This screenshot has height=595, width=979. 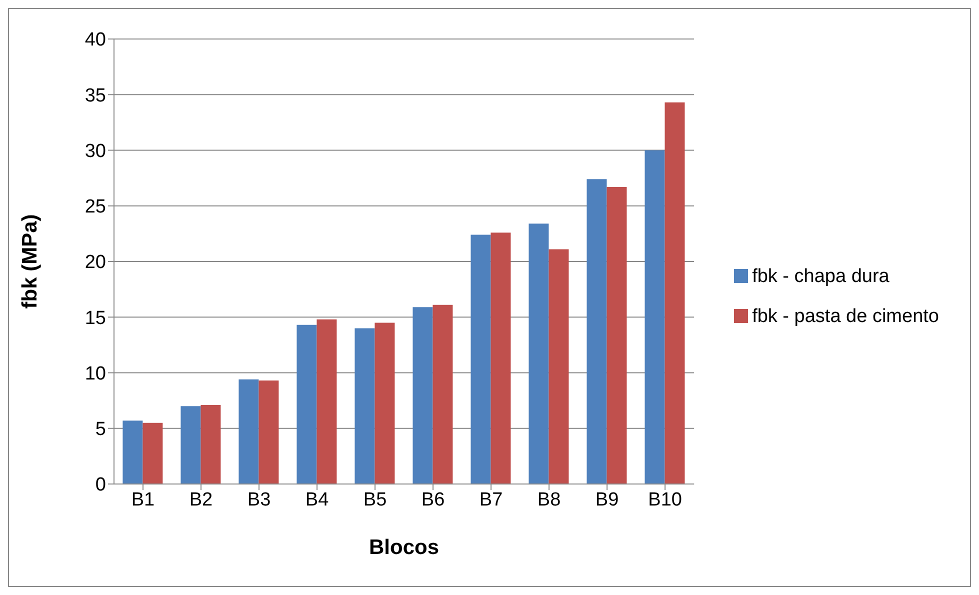 I want to click on x-tick-label: B4, so click(x=317, y=499).